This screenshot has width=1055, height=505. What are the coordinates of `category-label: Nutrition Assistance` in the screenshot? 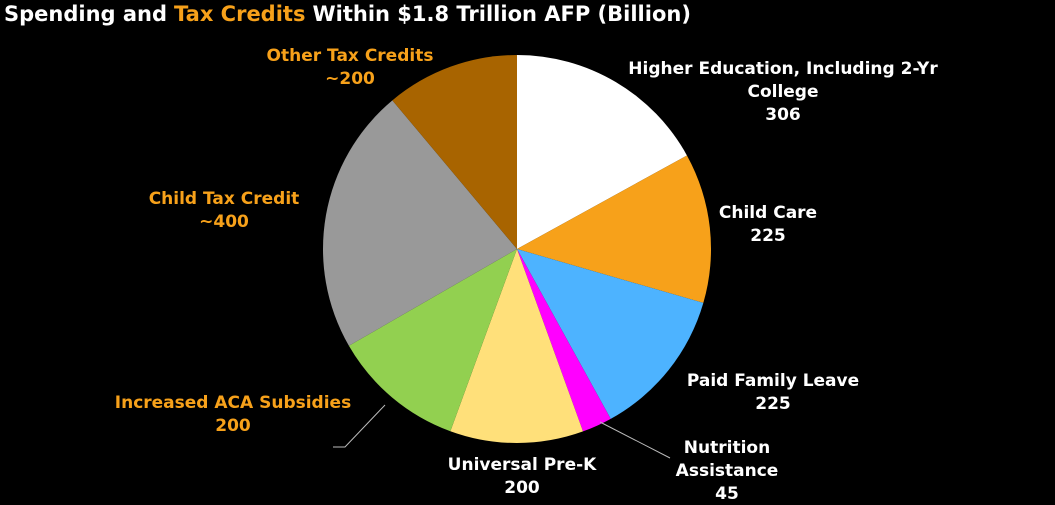 It's located at (727, 459).